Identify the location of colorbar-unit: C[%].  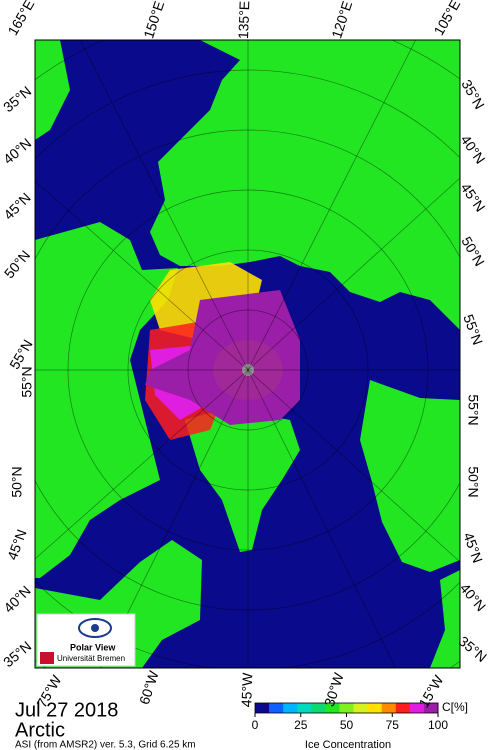
(455, 707).